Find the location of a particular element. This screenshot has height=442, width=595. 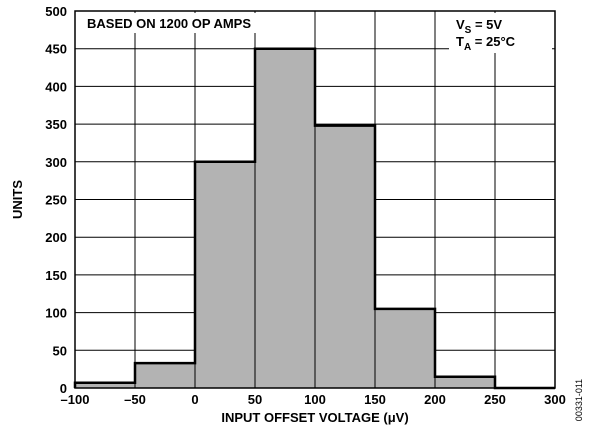

y-tick-label: 200 is located at coordinates (56, 237).